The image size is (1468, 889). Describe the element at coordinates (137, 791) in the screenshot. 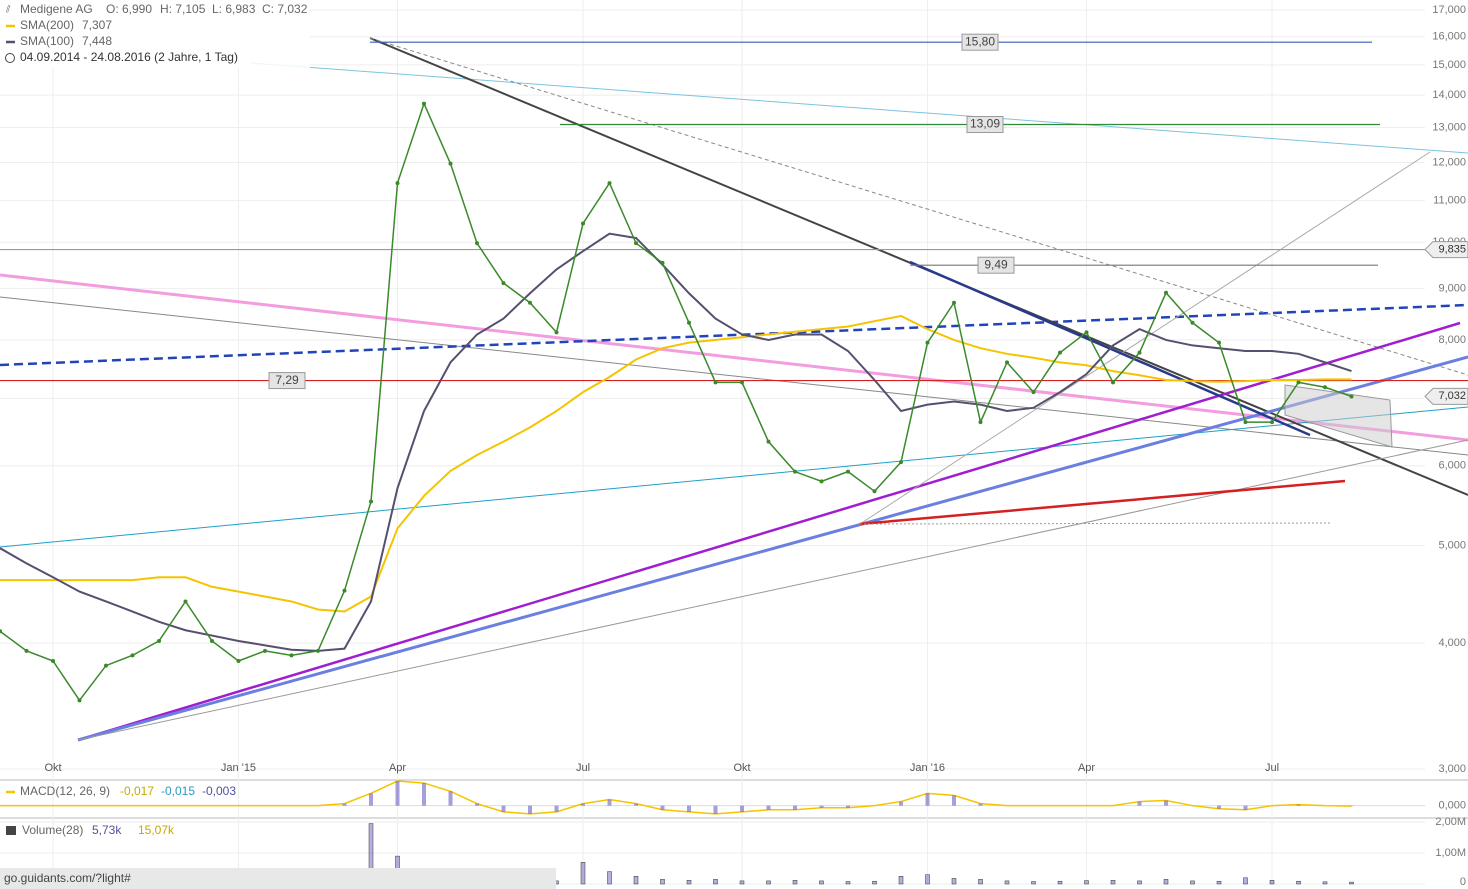

I see `macd-value: -0,017` at that location.